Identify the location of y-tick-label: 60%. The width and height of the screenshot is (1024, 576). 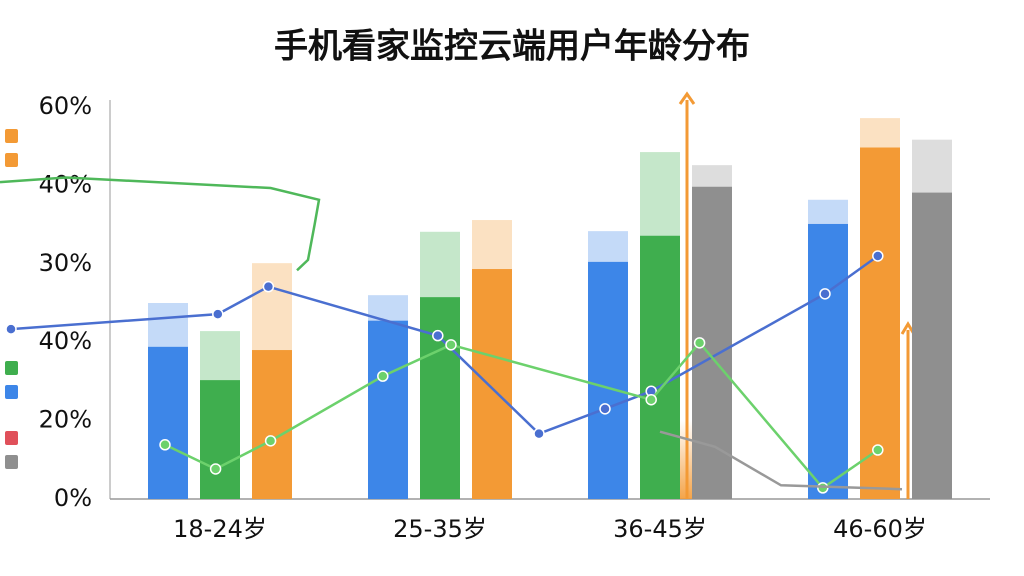
(65, 106).